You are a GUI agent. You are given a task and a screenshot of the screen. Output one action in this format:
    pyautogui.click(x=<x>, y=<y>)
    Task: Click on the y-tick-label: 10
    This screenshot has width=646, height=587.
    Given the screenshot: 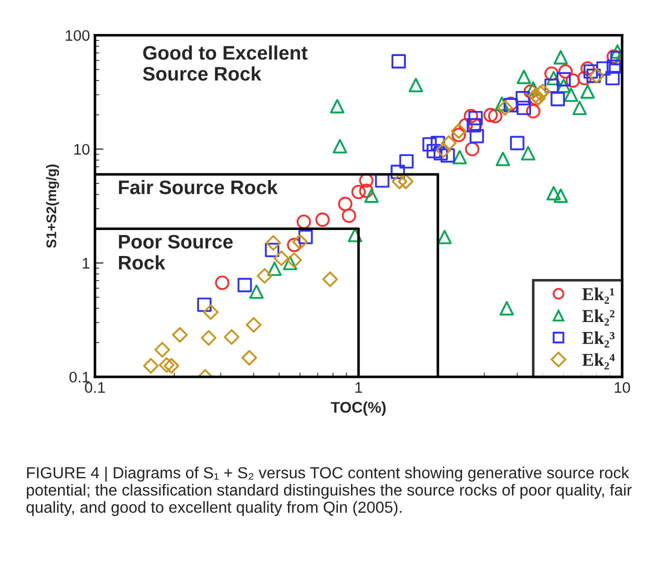 What is the action you would take?
    pyautogui.click(x=82, y=149)
    